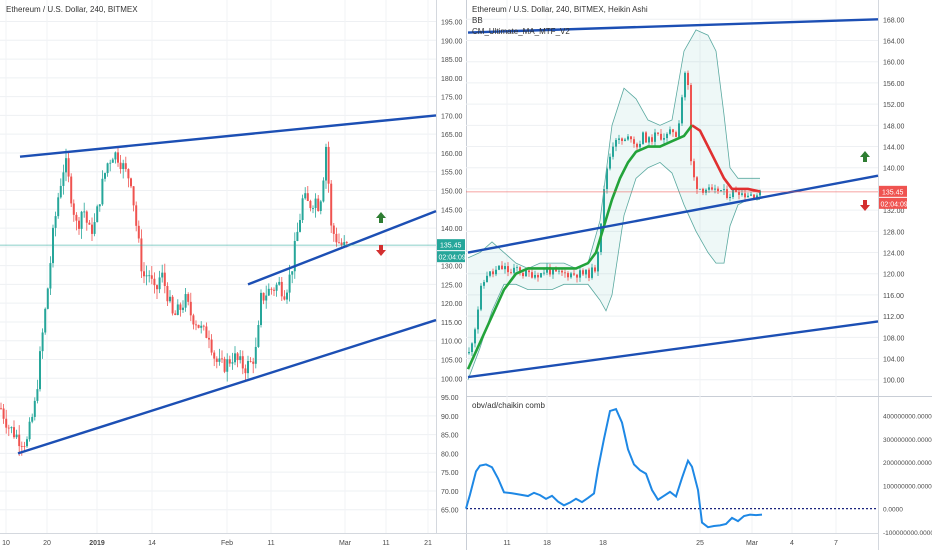  Describe the element at coordinates (907, 440) in the screenshot. I see `osc-y-tick: 300000000.0000` at that location.